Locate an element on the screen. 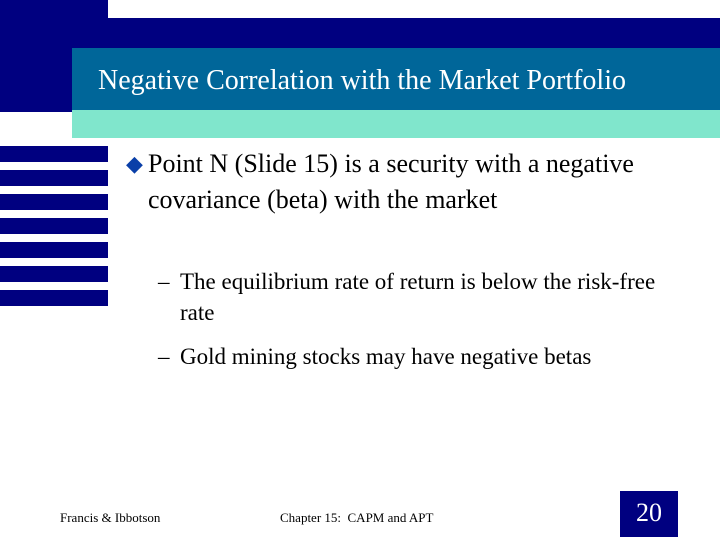  title-accent-bar is located at coordinates (396, 124).